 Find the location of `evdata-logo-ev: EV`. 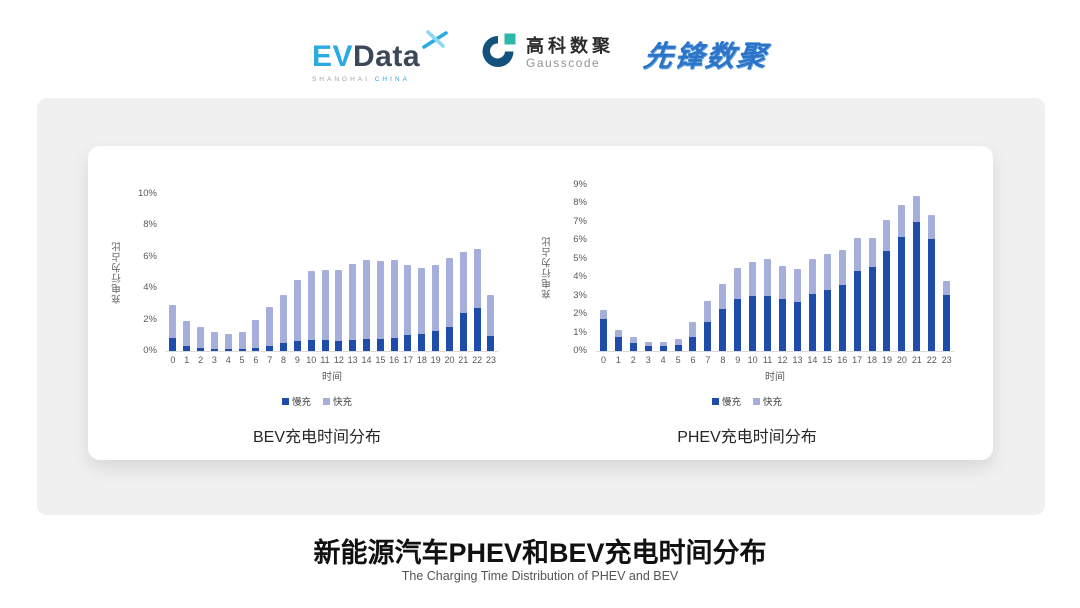

evdata-logo-ev: EV is located at coordinates (332, 56).